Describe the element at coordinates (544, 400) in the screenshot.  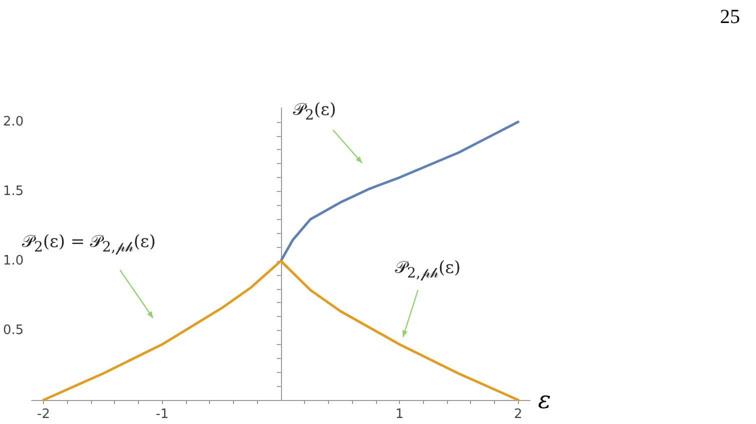
I see `x-axis-title: ε` at that location.